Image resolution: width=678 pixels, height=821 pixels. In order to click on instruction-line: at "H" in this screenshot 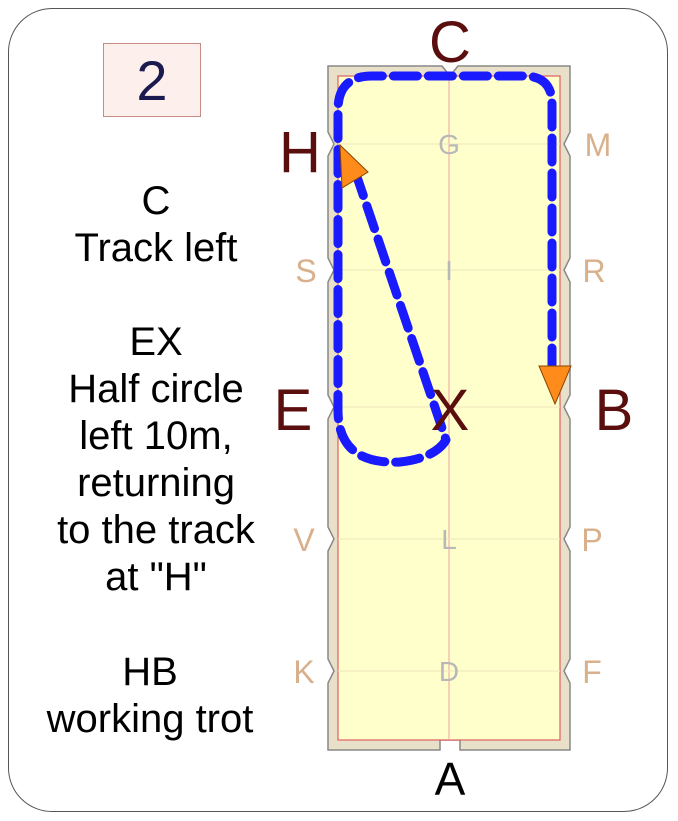, I will do `click(156, 577)`.